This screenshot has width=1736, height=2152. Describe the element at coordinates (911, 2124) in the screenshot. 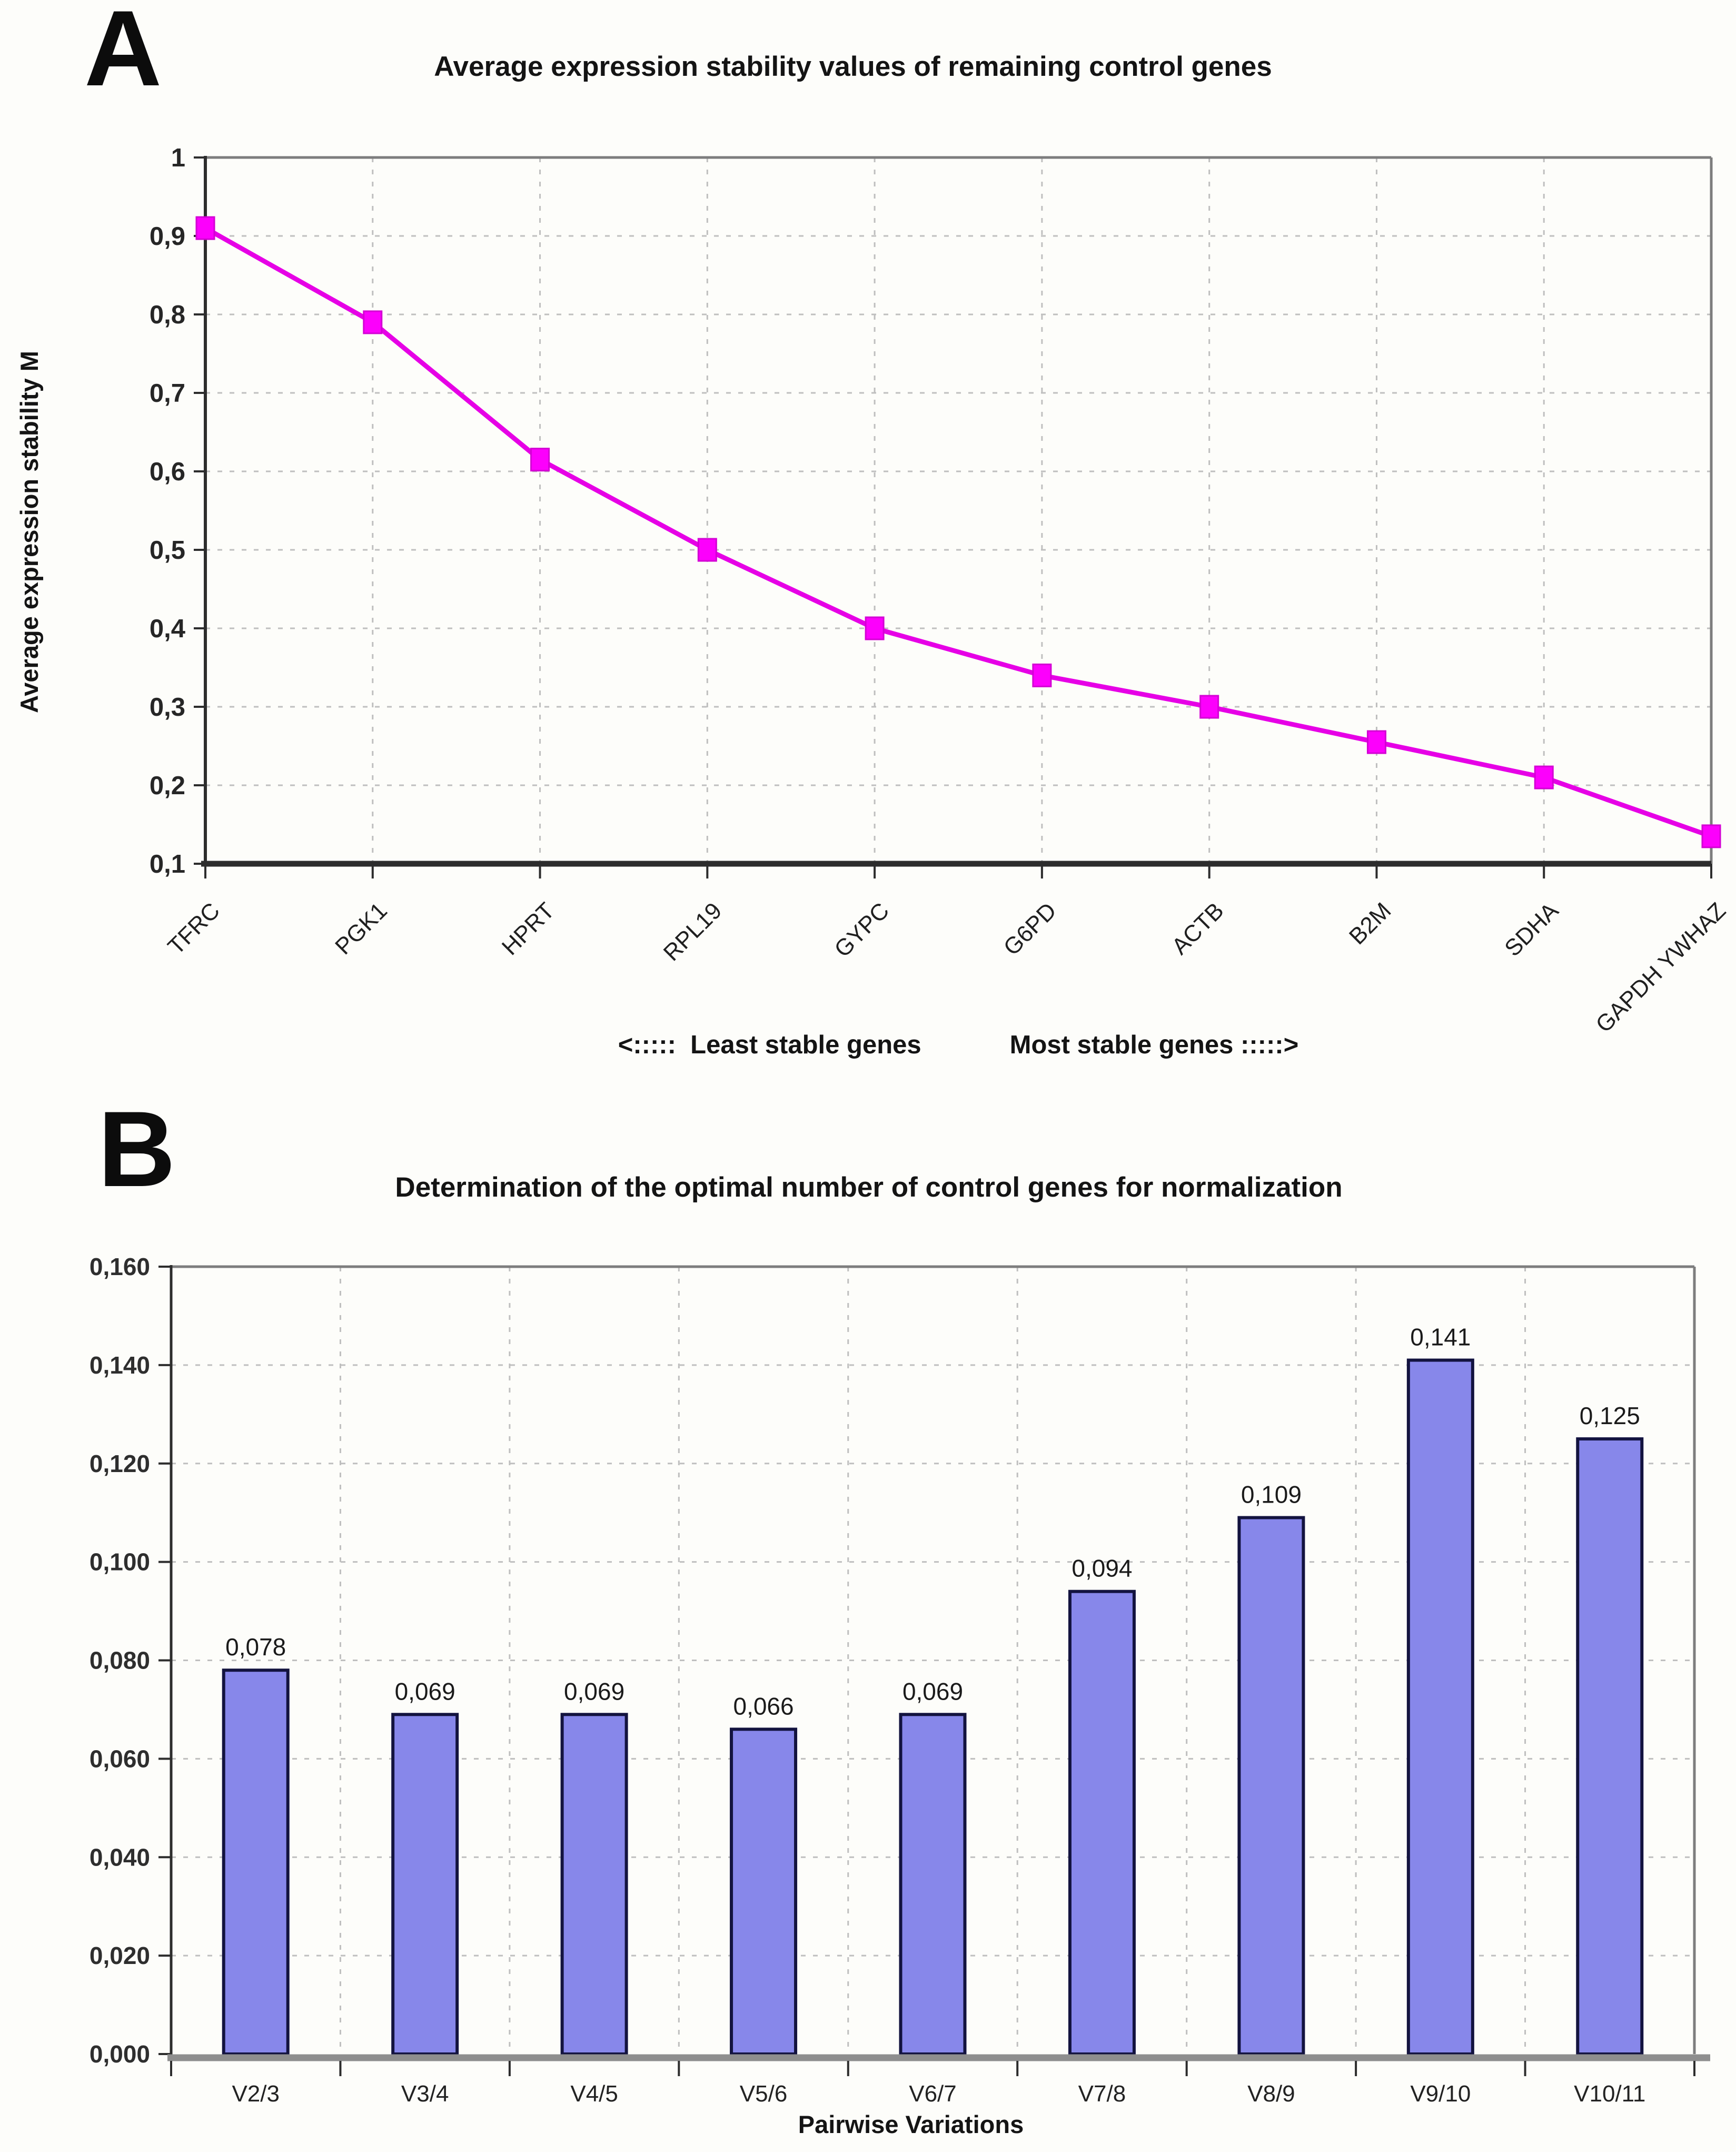

I see `x-axis-title: Pairwise Variations` at that location.